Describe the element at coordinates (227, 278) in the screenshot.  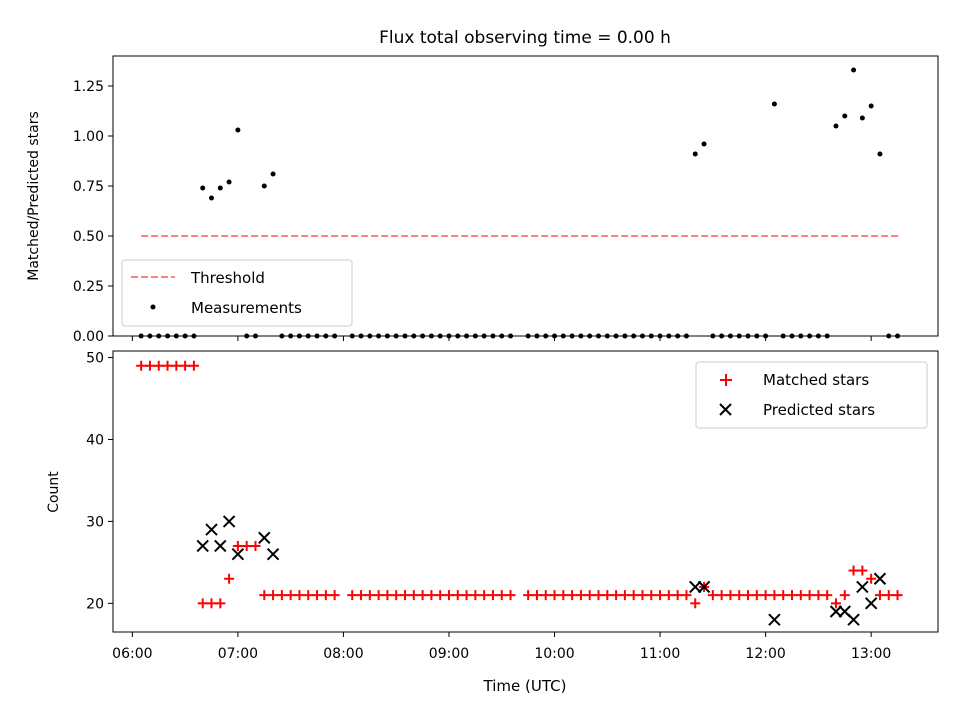
I see `threshold-legend-label: Threshold` at that location.